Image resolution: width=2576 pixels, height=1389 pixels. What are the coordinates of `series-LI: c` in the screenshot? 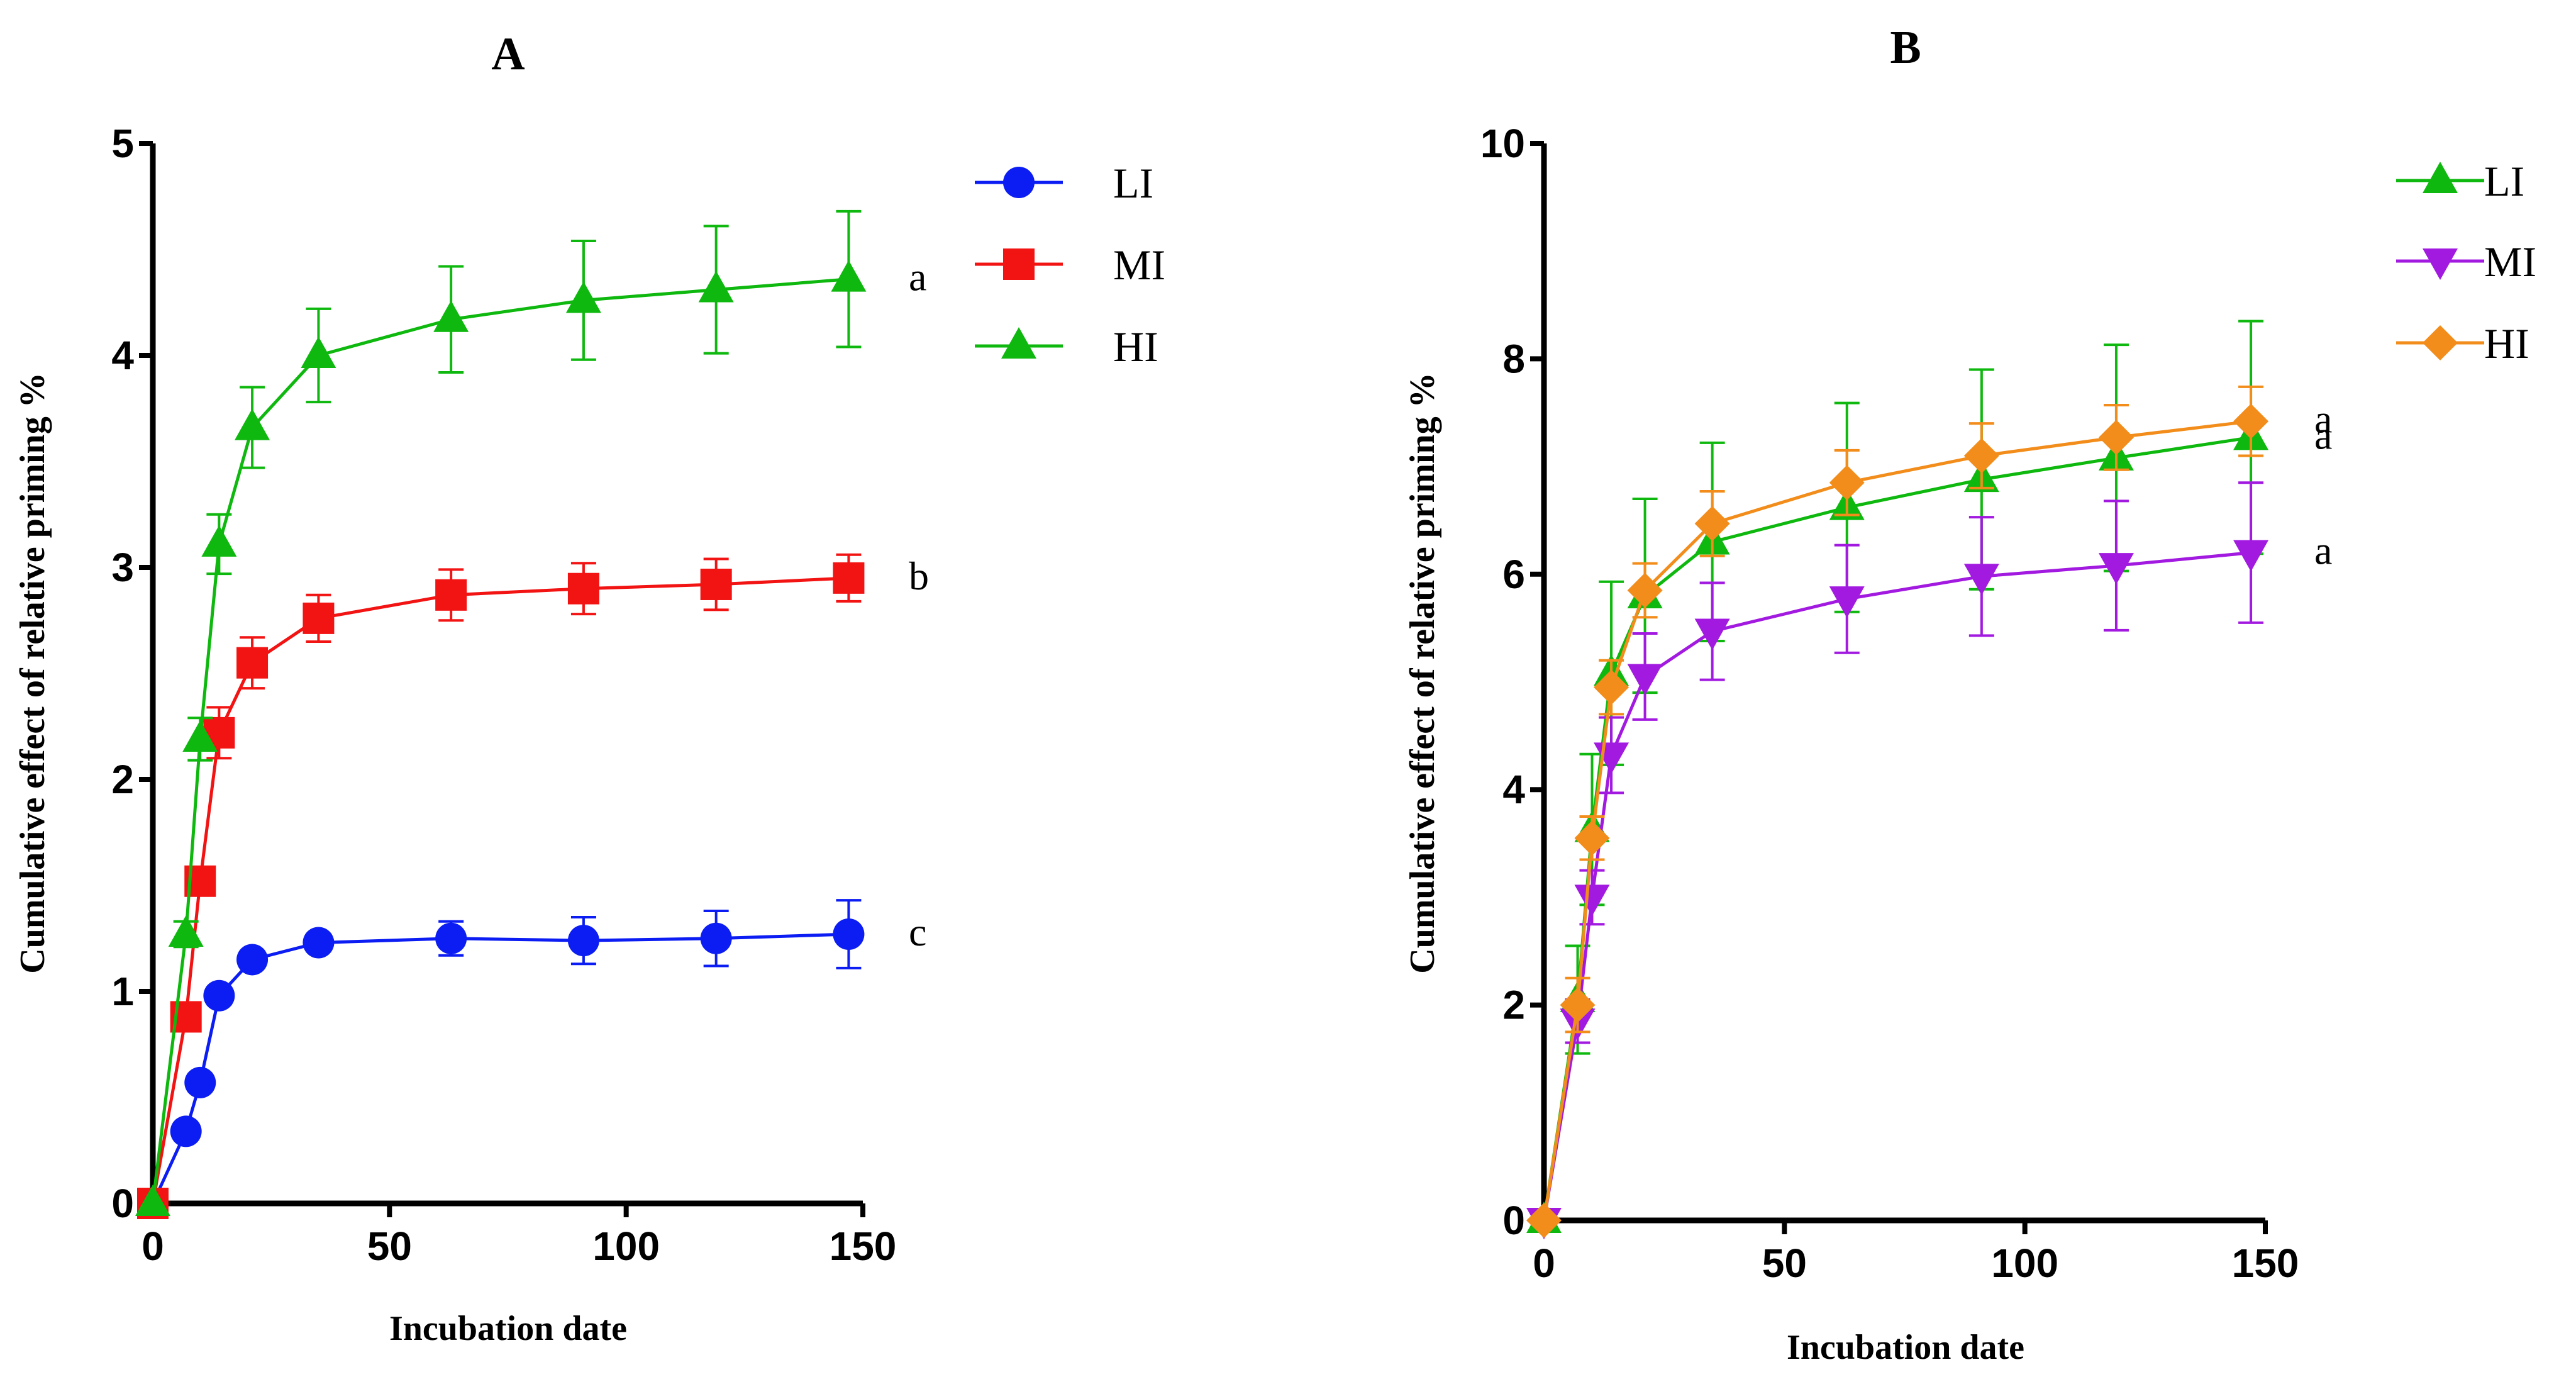 It's located at (531, 1059).